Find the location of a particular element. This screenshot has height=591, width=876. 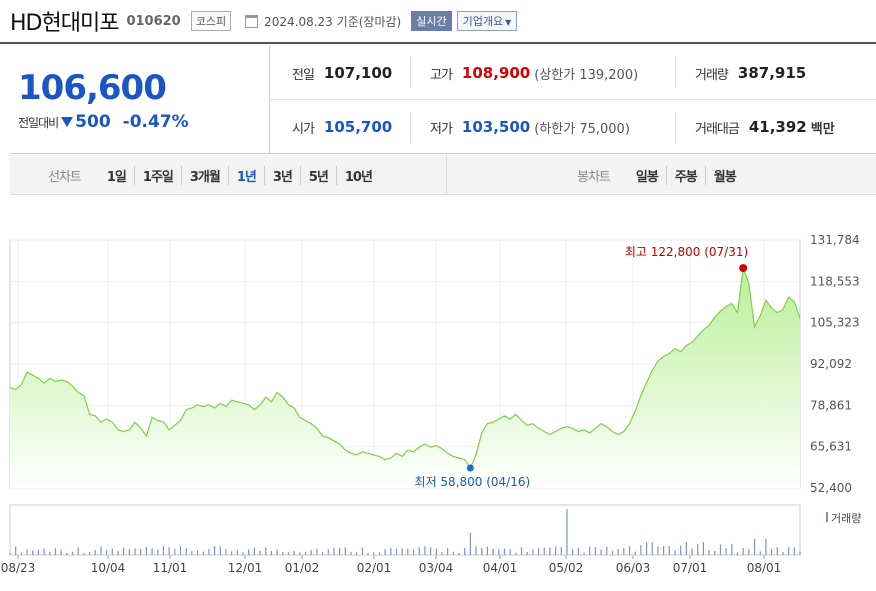

x-tick-label: 03/04 is located at coordinates (436, 568).